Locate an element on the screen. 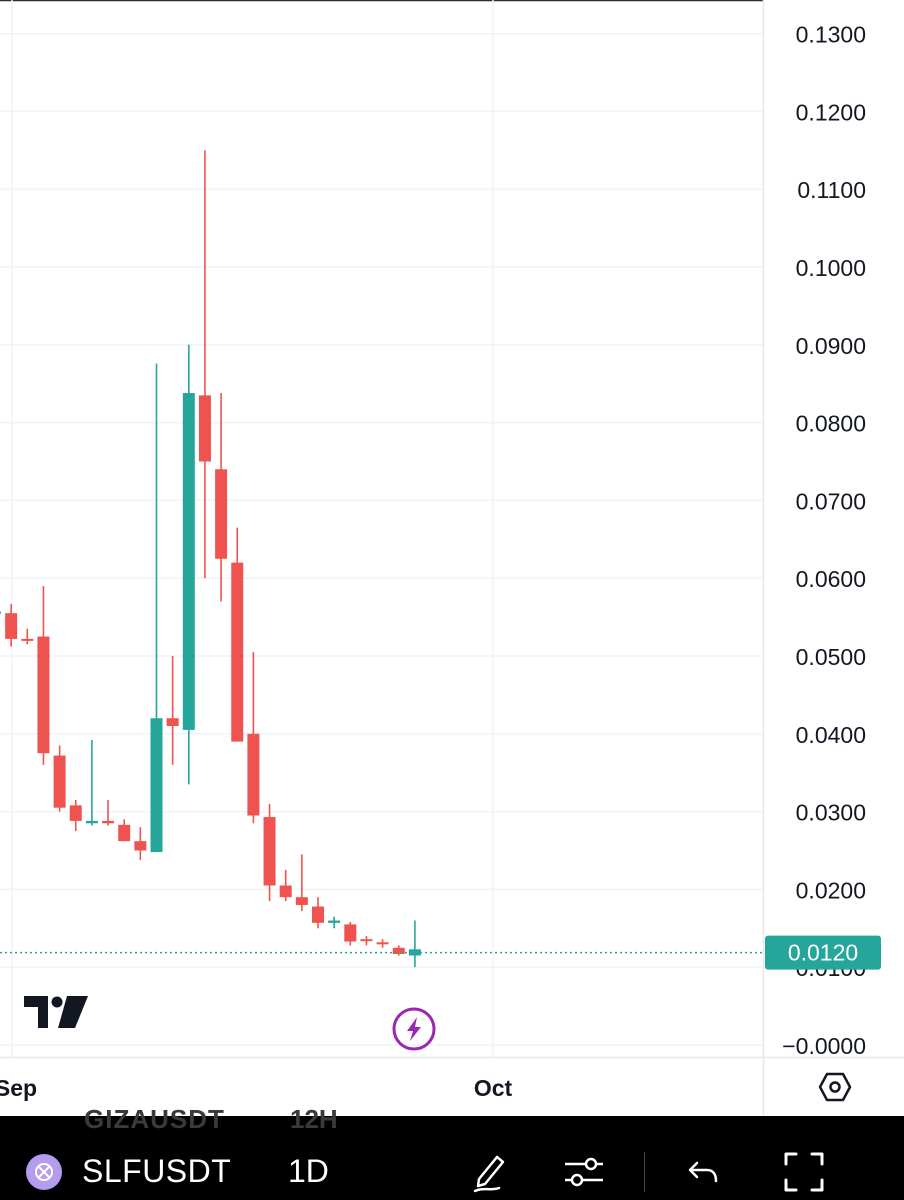  price-axis-label: 0.0300 is located at coordinates (831, 813).